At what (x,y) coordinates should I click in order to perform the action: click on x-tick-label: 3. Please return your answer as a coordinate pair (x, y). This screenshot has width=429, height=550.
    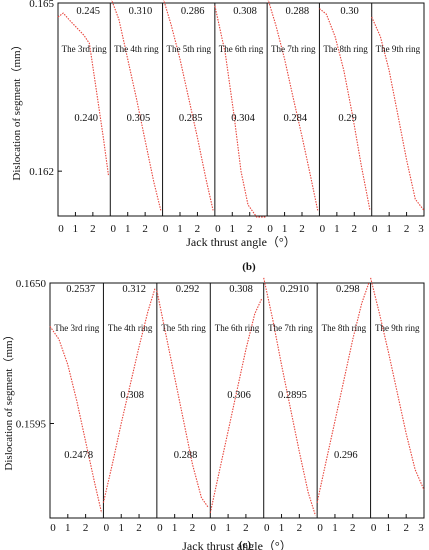
    Looking at the image, I should click on (421, 528).